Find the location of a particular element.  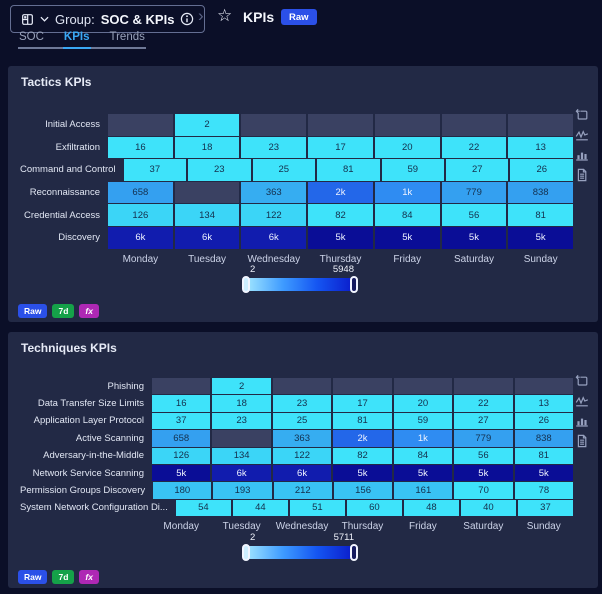

heatmap-cell: 59 is located at coordinates (412, 170).